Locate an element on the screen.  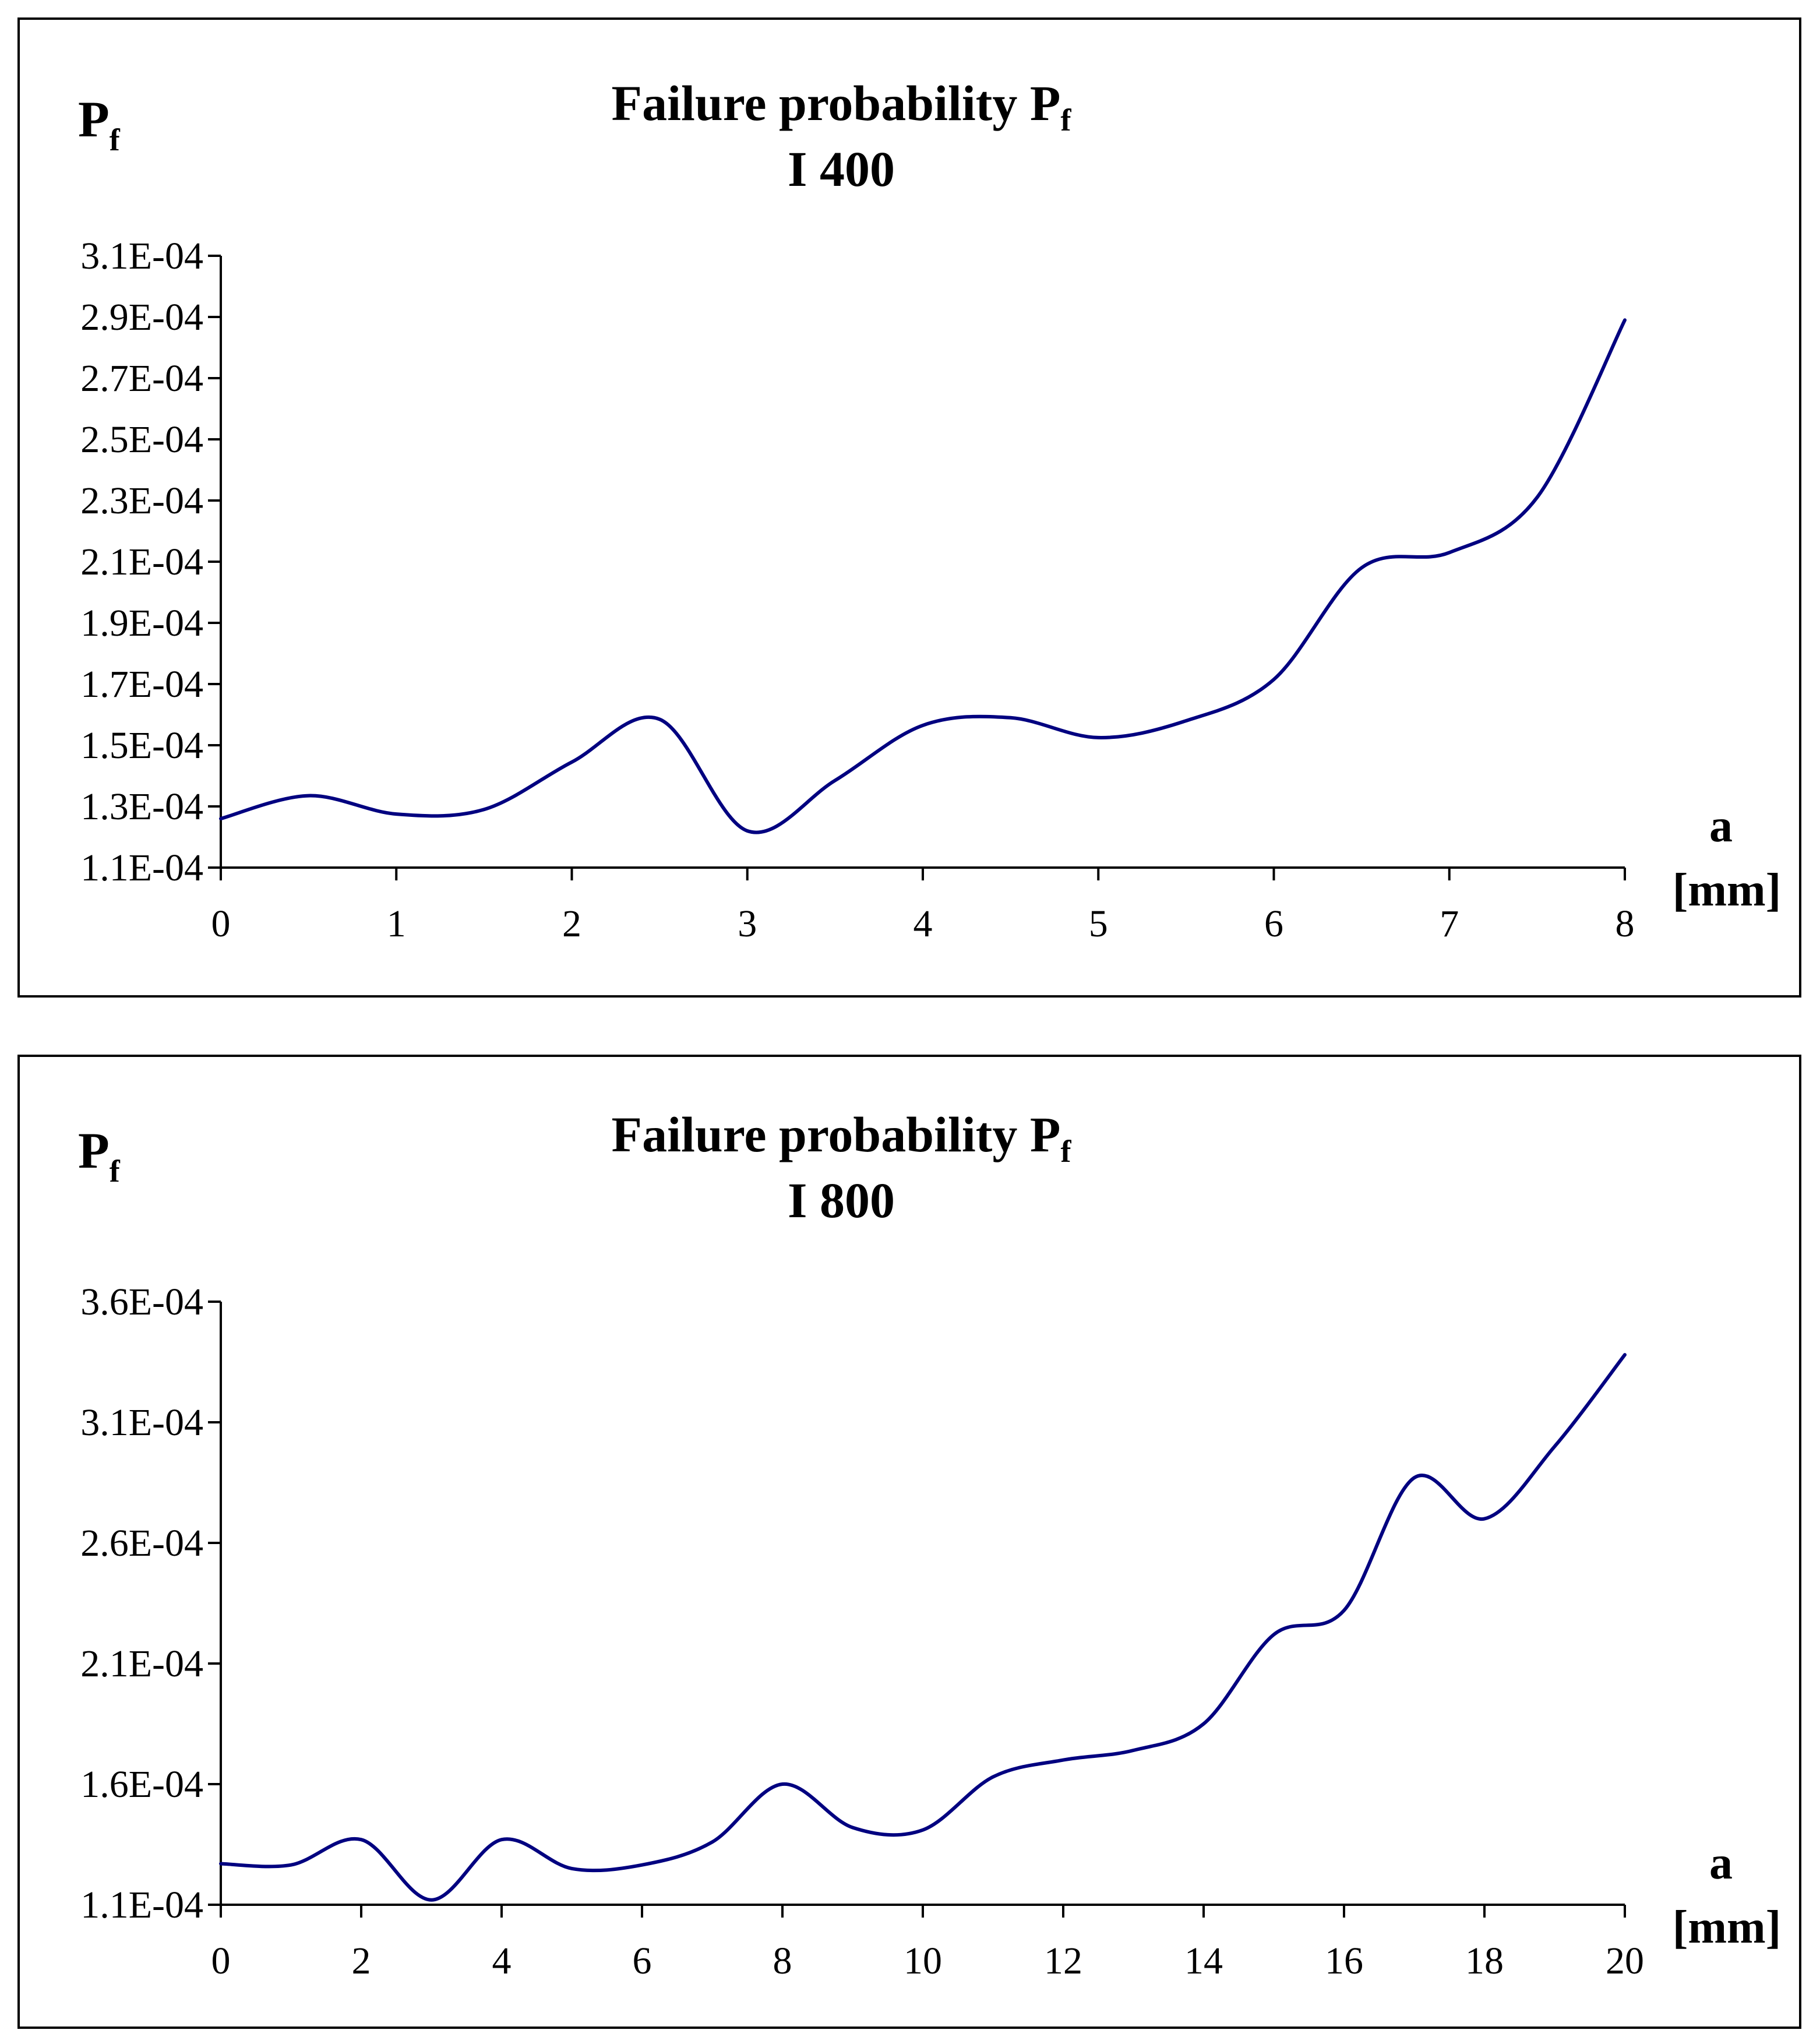
y-tick-label: 2.9E-04 is located at coordinates (141, 317).